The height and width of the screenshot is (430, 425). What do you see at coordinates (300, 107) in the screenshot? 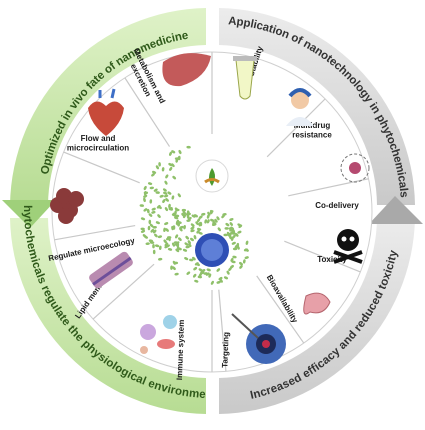
I see `doctor-icon` at bounding box center [300, 107].